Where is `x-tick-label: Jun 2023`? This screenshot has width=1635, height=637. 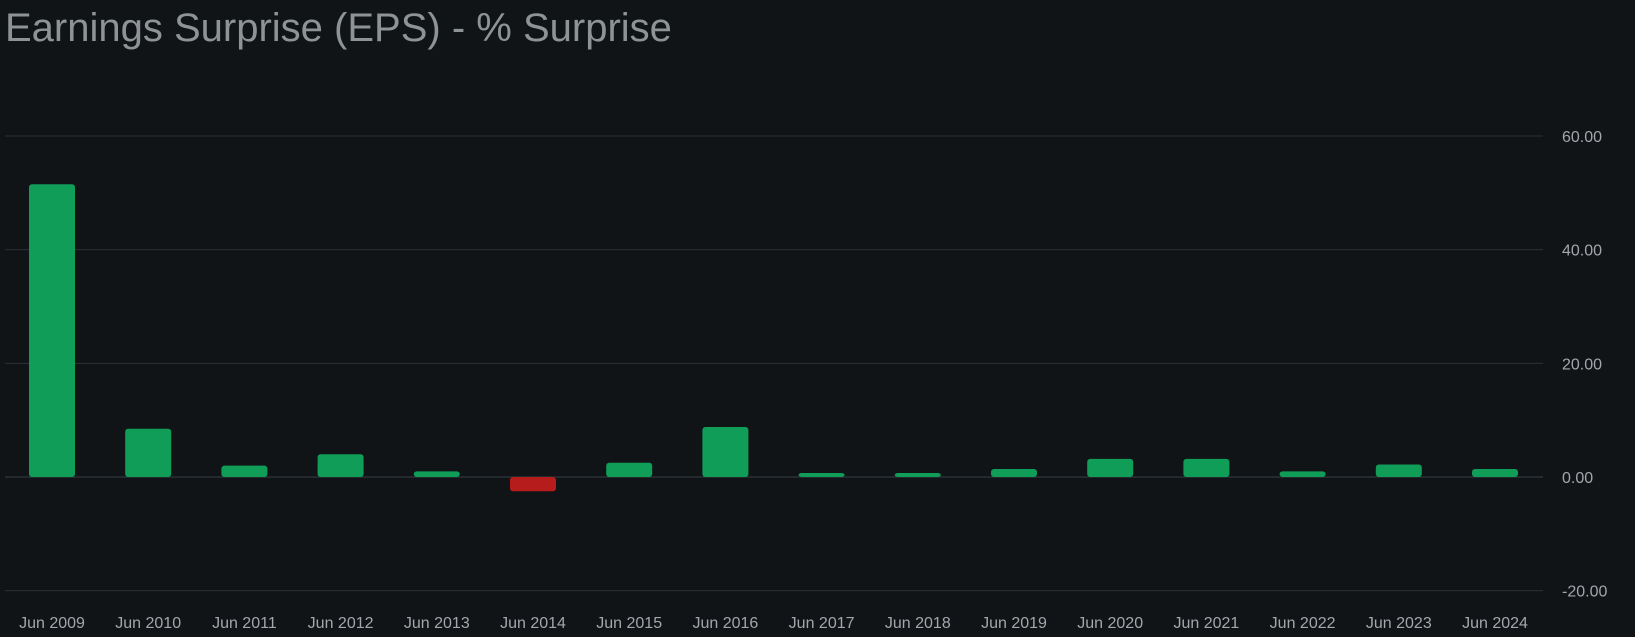 x-tick-label: Jun 2023 is located at coordinates (1399, 623).